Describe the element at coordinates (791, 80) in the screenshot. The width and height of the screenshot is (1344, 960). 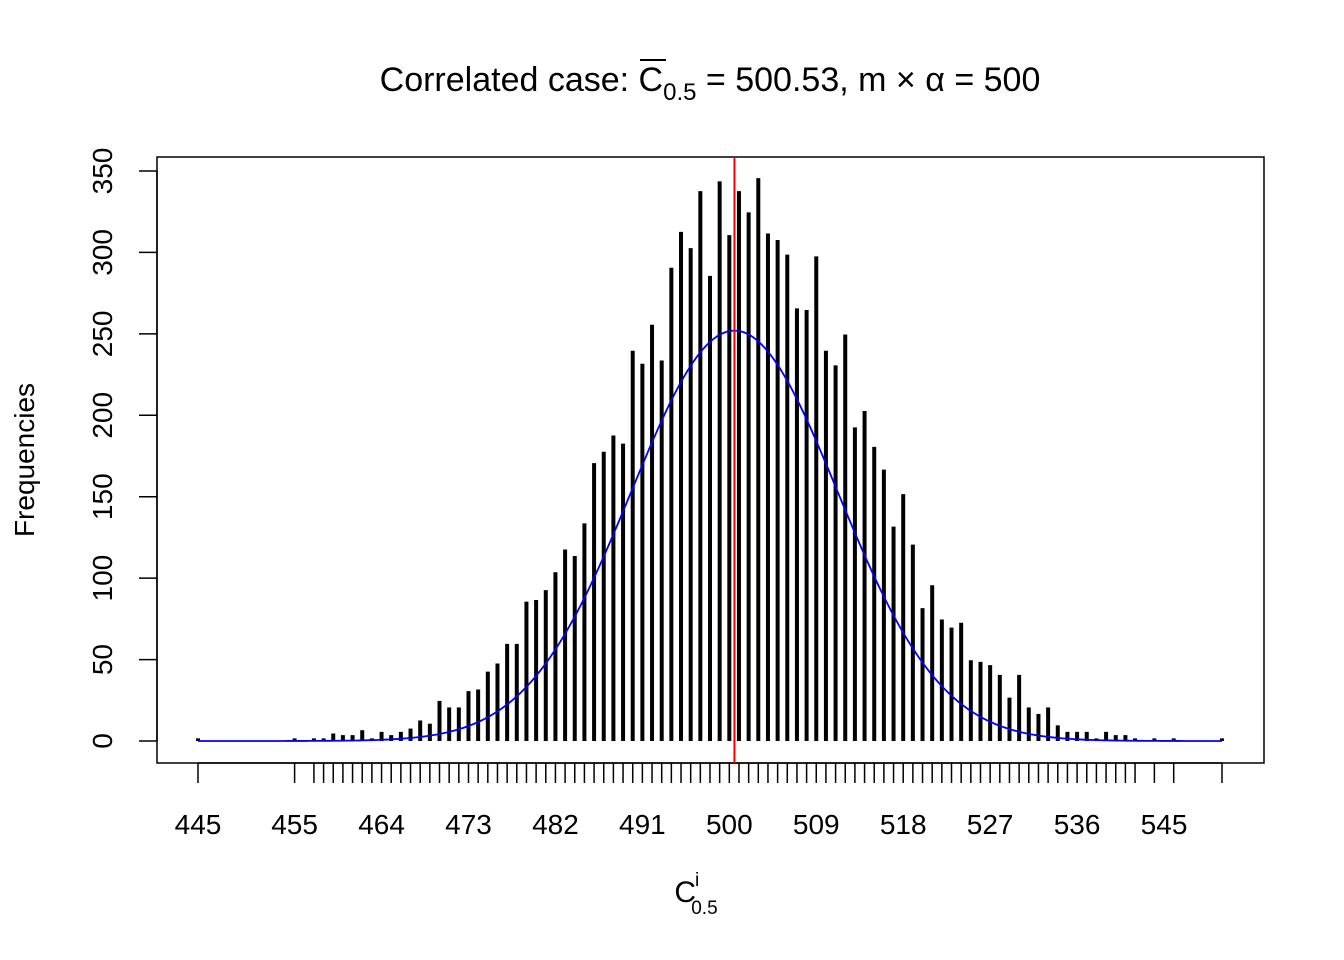
I see `title-value: 500.53,` at that location.